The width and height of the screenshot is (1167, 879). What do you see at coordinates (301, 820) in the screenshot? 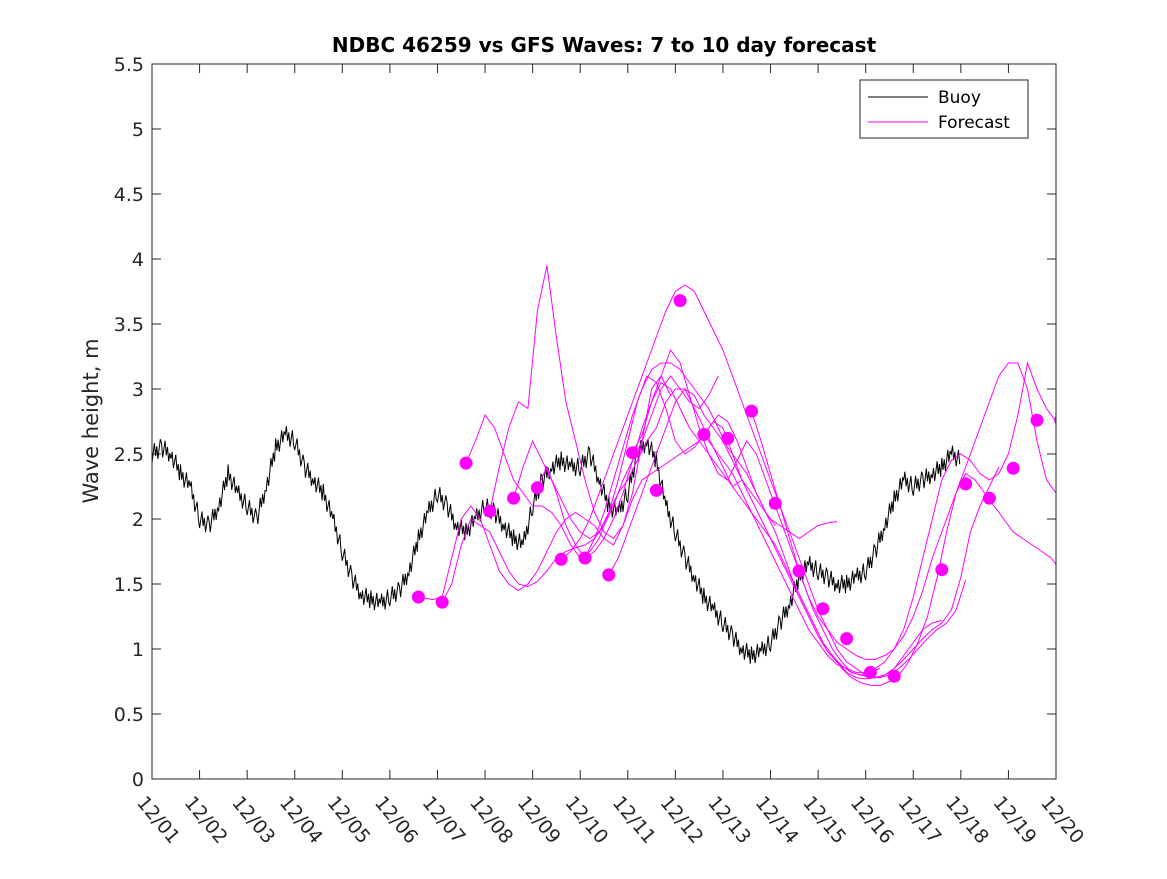
I see `x-tick-label: 12/04` at bounding box center [301, 820].